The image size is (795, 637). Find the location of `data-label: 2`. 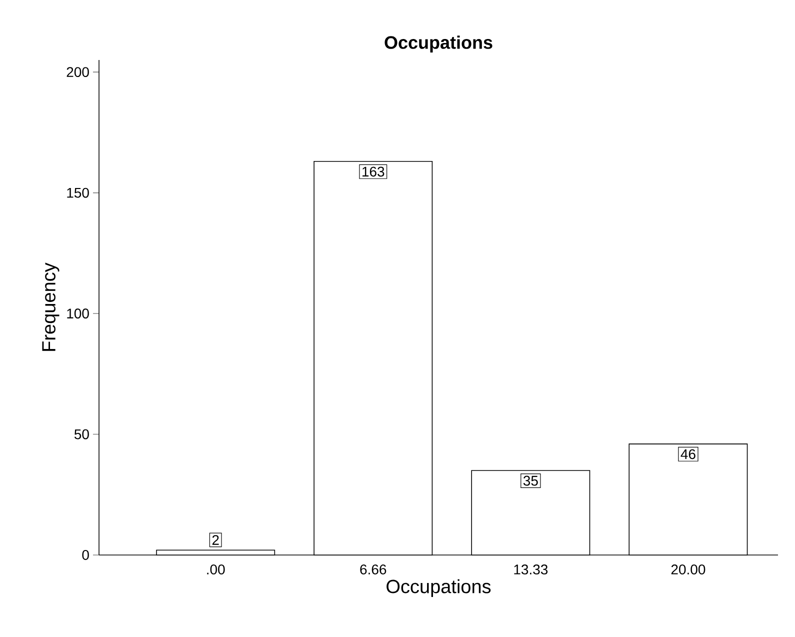

data-label: 2 is located at coordinates (215, 540).